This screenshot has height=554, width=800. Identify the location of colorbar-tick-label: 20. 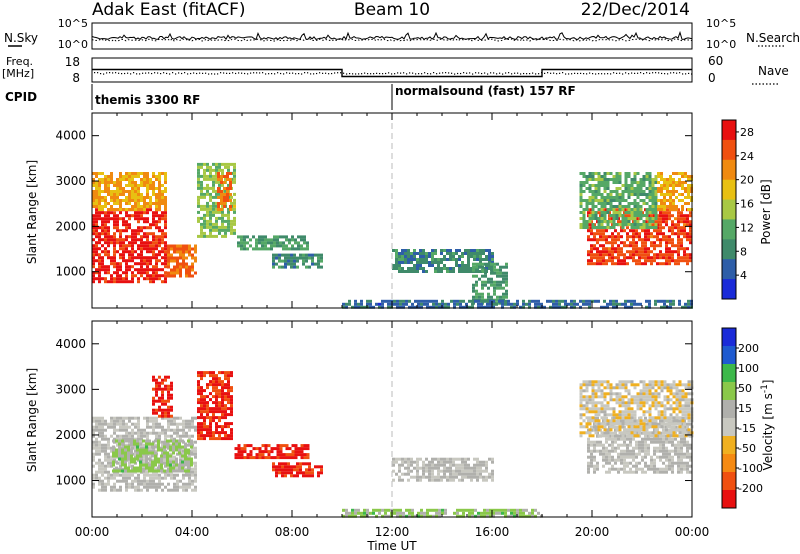
(747, 180).